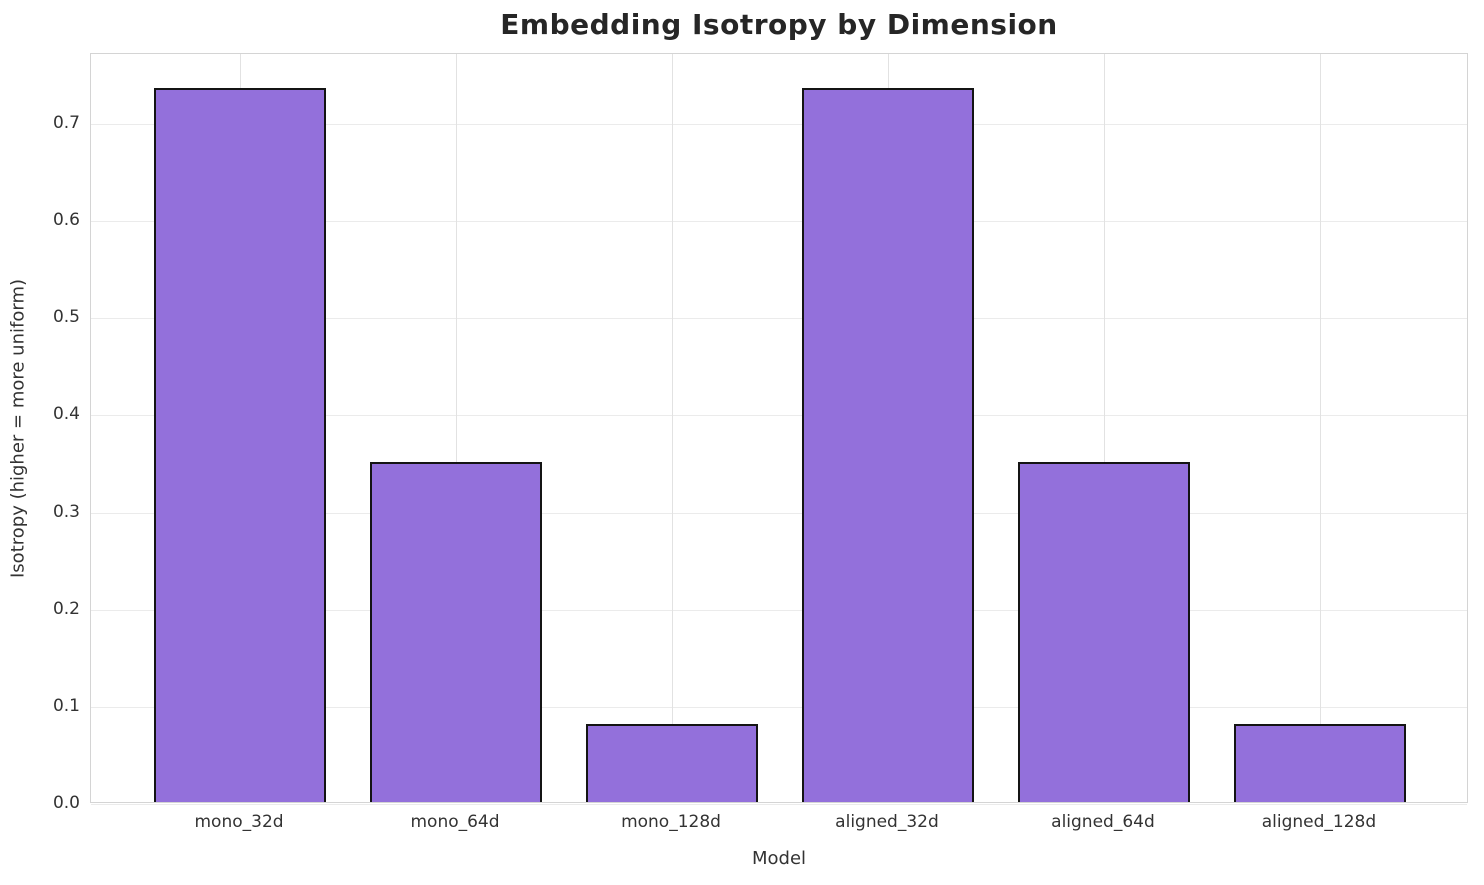  I want to click on y-tick-label: 0.5, so click(66, 317).